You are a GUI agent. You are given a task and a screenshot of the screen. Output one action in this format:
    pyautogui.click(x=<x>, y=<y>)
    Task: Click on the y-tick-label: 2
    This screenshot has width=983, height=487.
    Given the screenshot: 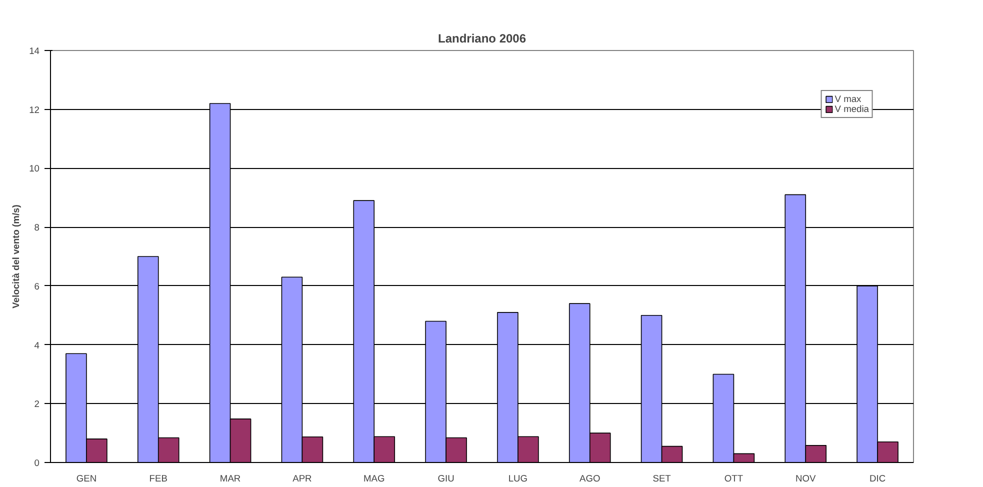 What is the action you would take?
    pyautogui.click(x=37, y=404)
    